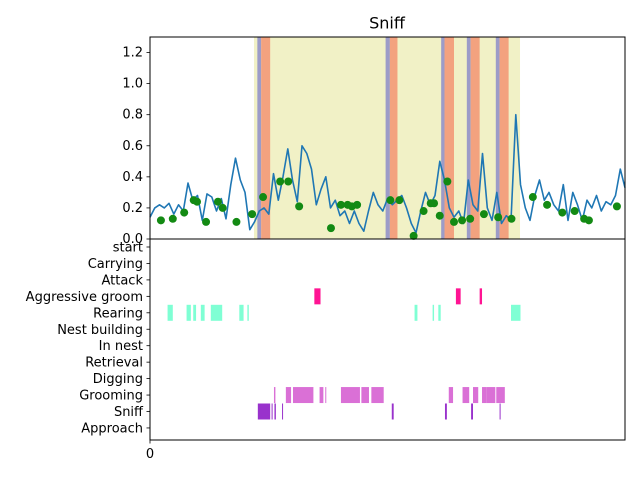 Image resolution: width=640 pixels, height=480 pixels. What do you see at coordinates (129, 412) in the screenshot?
I see `category-label: Sniff` at bounding box center [129, 412].